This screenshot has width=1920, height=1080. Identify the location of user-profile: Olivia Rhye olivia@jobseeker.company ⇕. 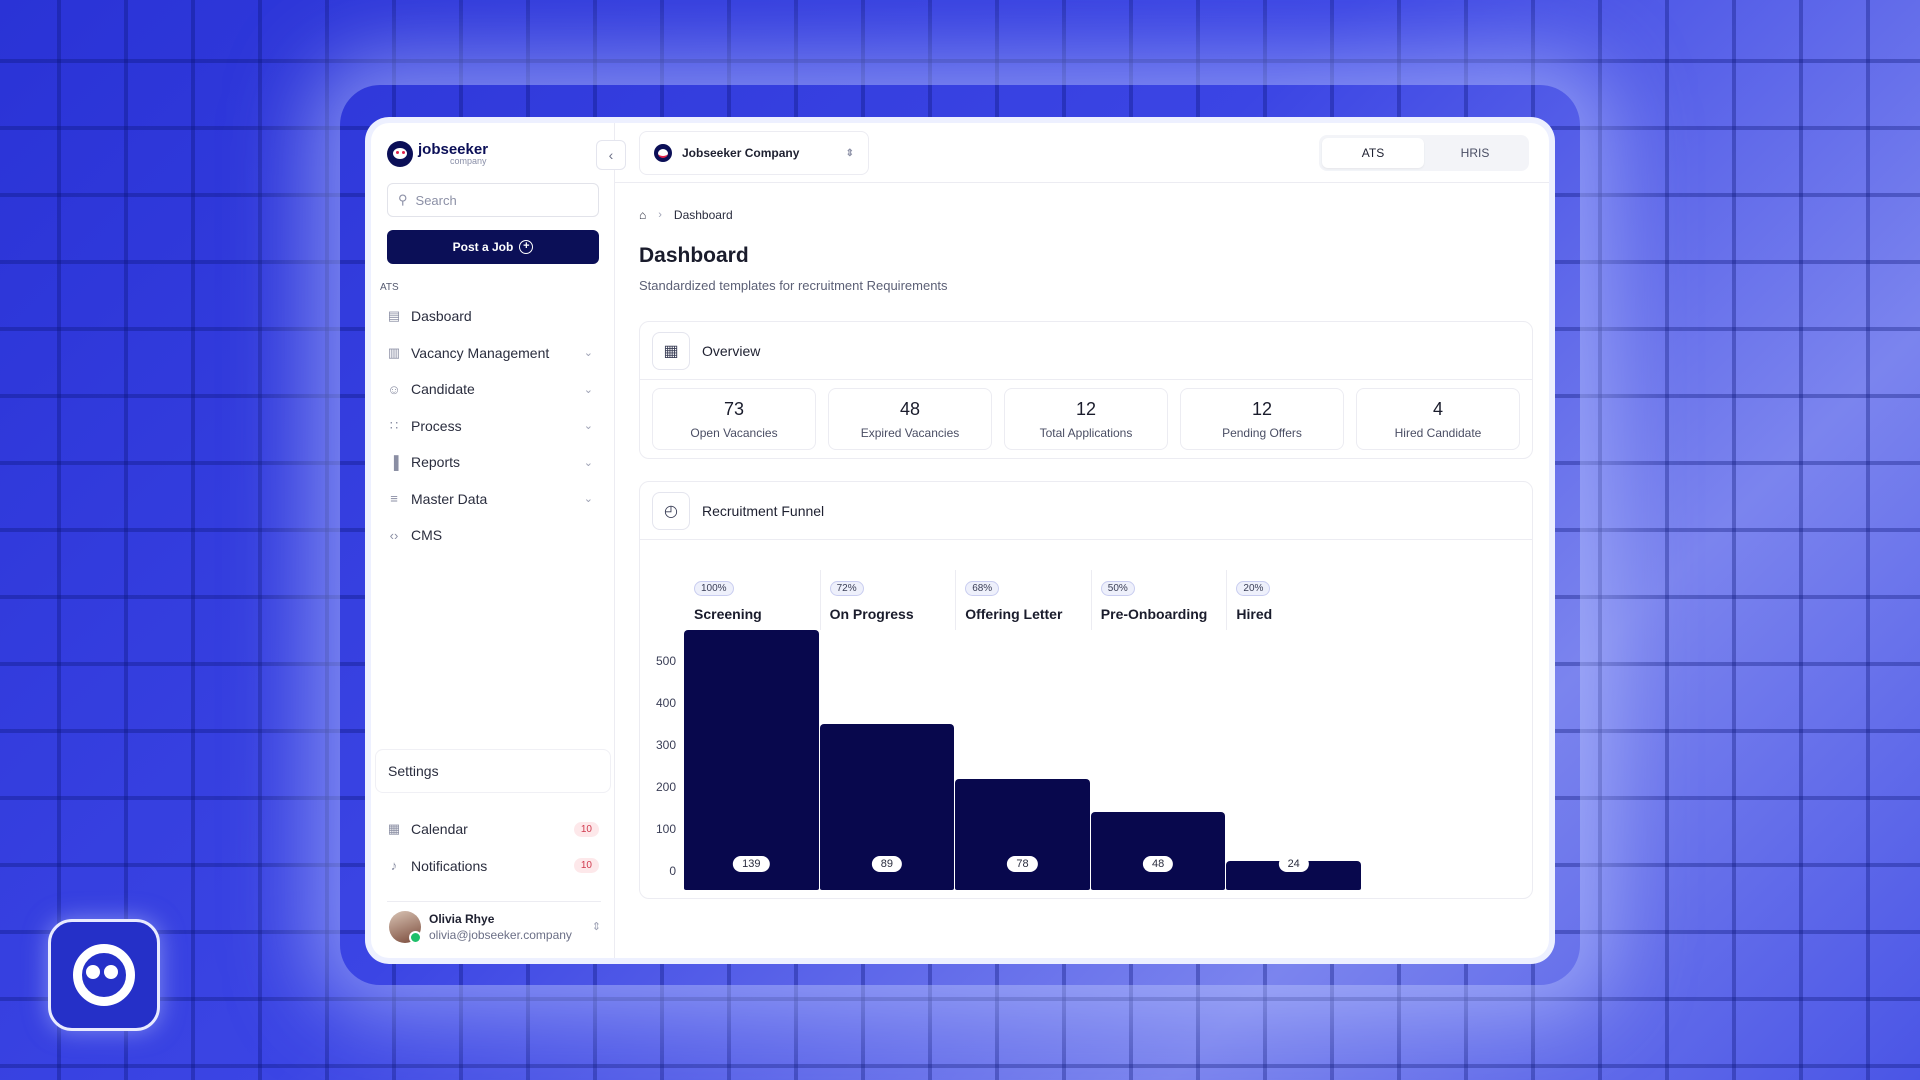
(494, 926).